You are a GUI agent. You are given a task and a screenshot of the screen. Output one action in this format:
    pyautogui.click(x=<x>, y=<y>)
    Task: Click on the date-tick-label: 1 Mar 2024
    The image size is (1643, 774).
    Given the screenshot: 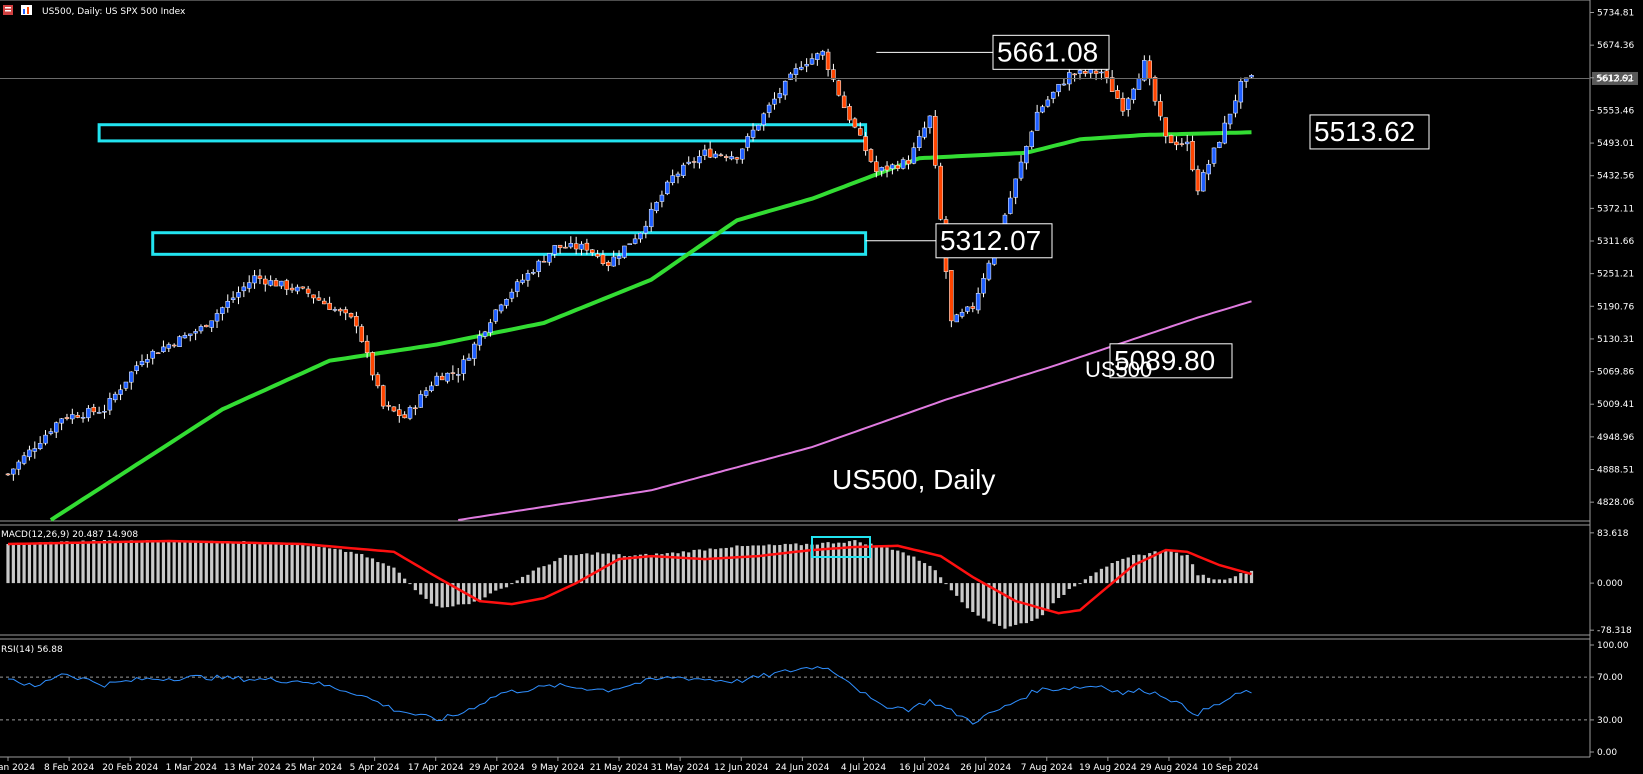 What is the action you would take?
    pyautogui.click(x=192, y=768)
    